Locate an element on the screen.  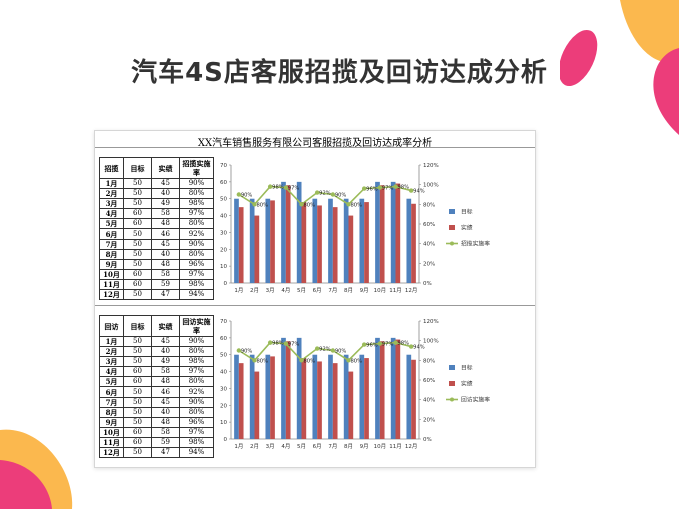
slide-title: 汽车4S店客服招揽及回访达成分析 is located at coordinates (339, 73).